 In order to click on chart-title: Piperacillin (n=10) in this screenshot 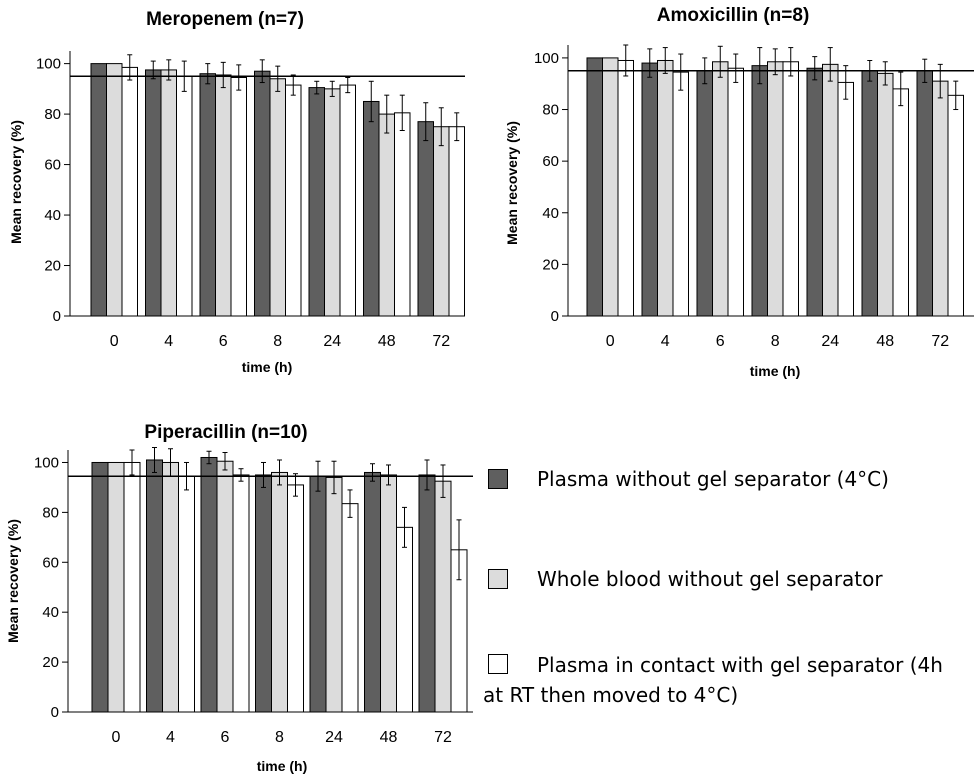, I will do `click(225, 432)`.